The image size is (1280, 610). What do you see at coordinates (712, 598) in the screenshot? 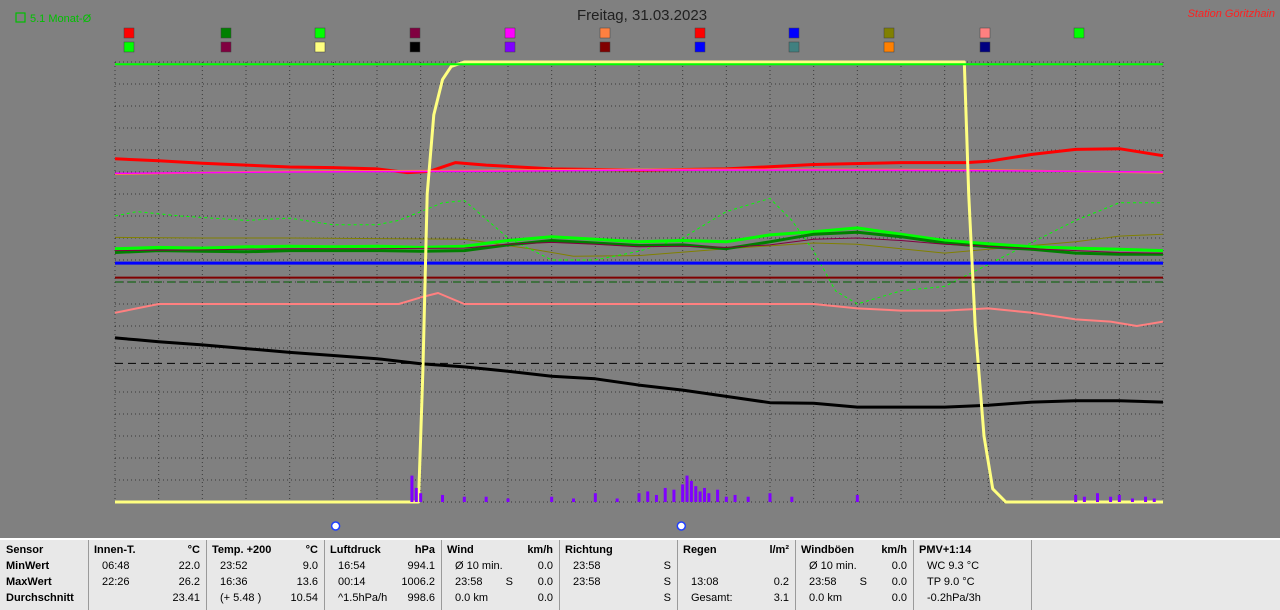
I see `stats-cell-label: Gesamt:` at bounding box center [712, 598].